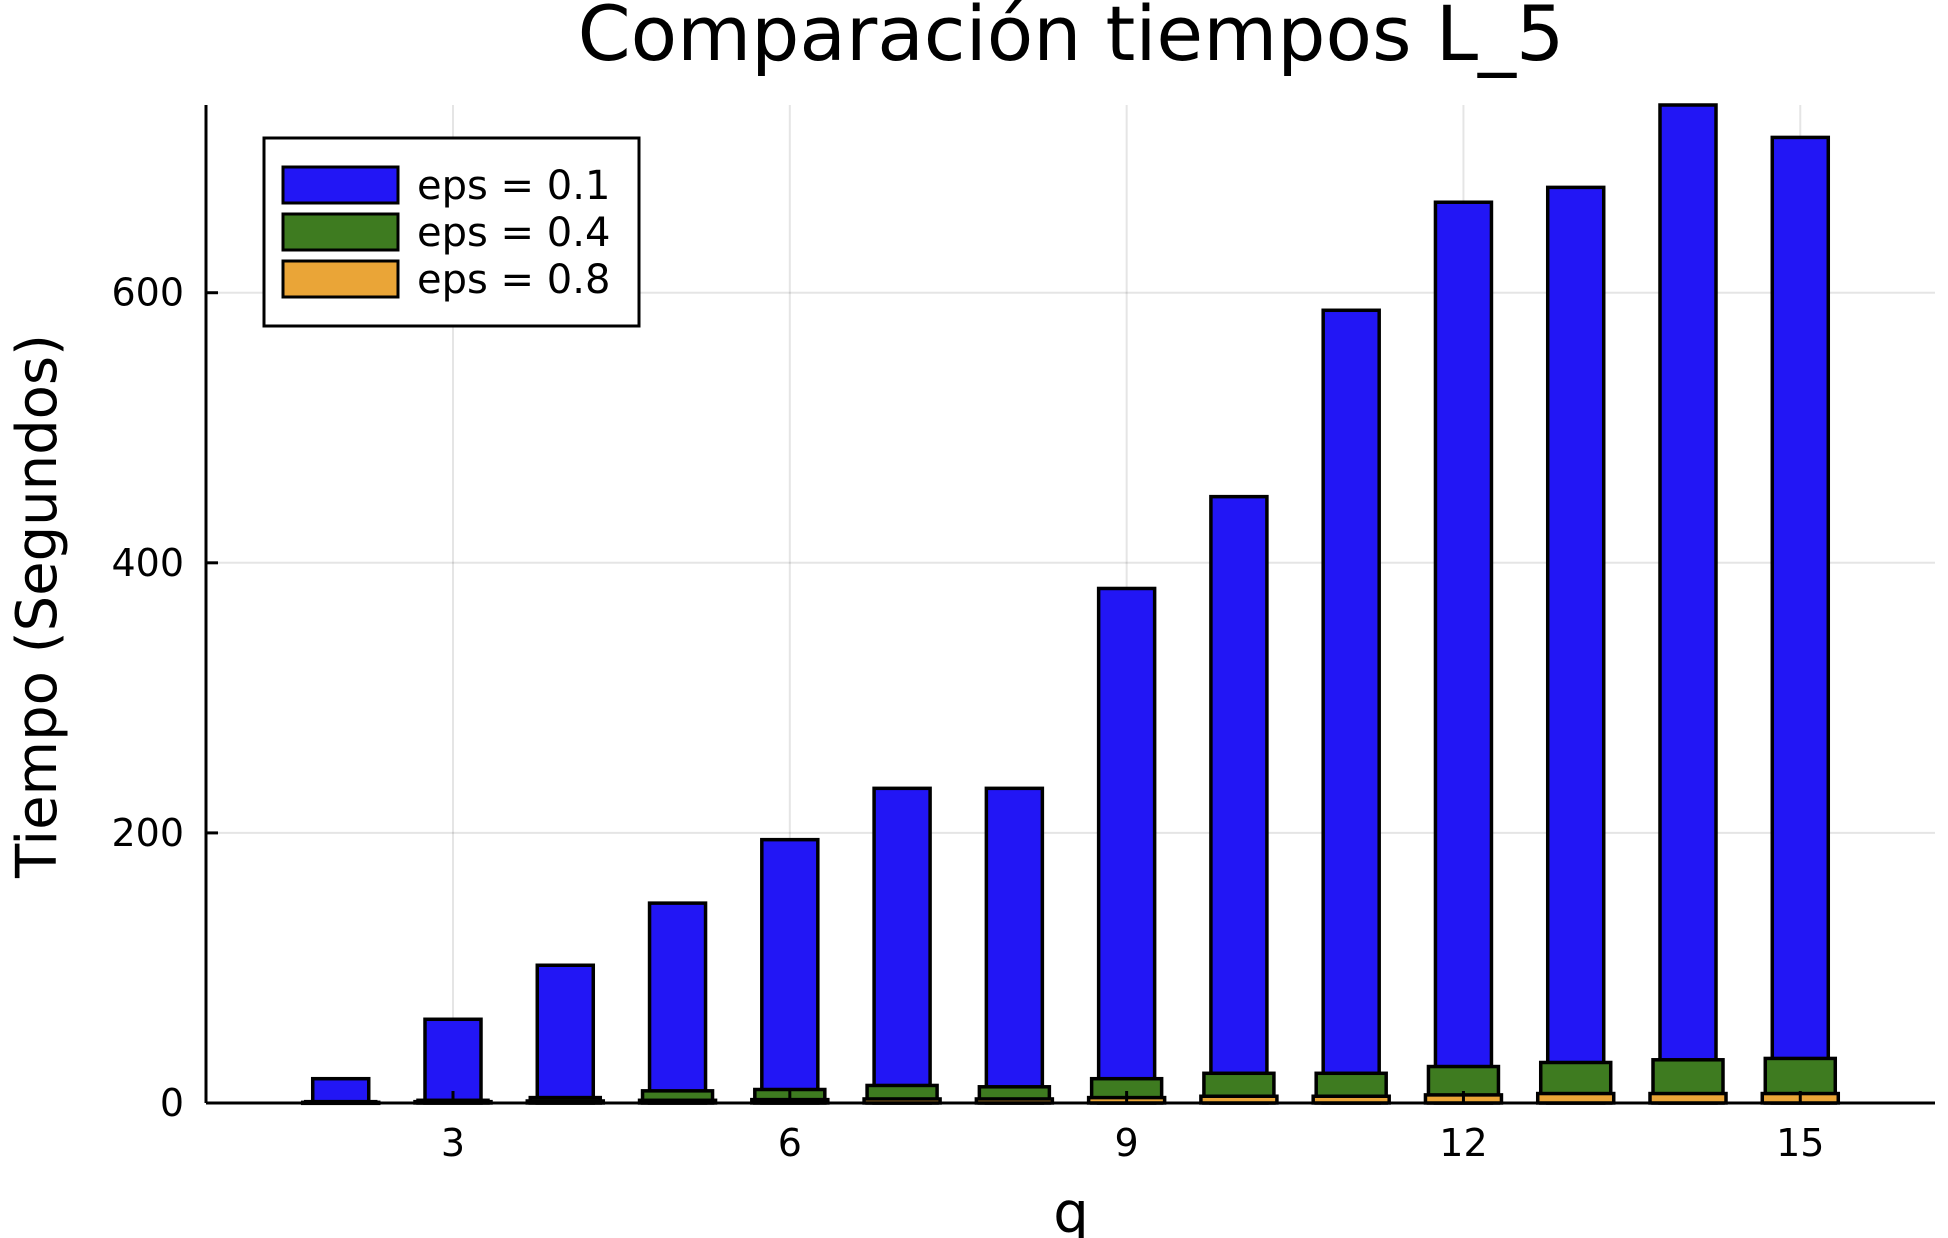  I want to click on y-tick-label: 400, so click(147, 563).